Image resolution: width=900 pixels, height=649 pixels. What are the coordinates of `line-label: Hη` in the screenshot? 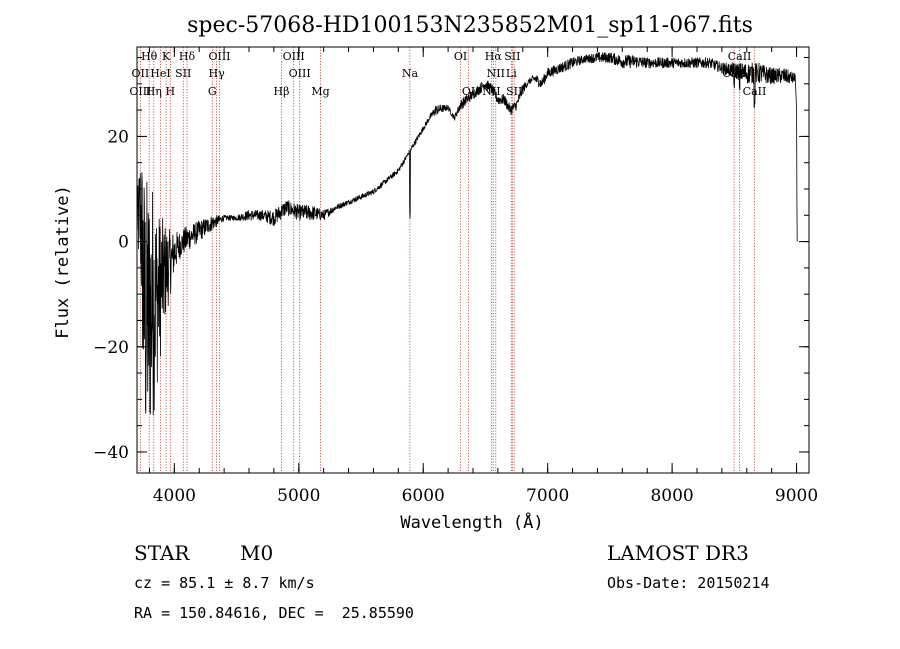 It's located at (154, 91).